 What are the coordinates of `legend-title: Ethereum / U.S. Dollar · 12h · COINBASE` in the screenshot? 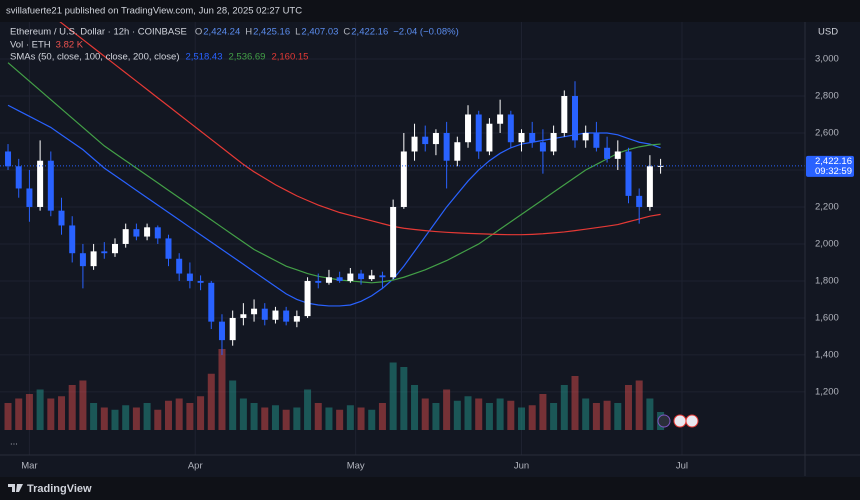 It's located at (98, 32).